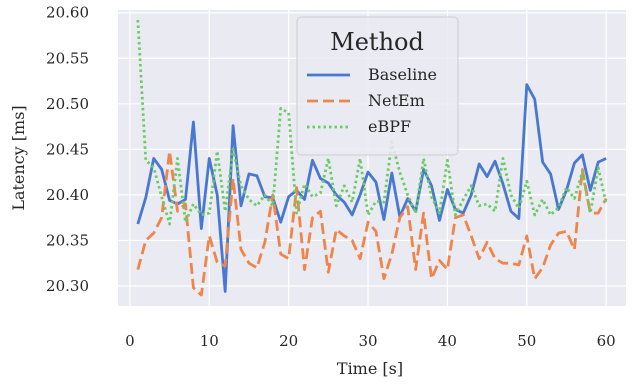  Describe the element at coordinates (209, 341) in the screenshot. I see `x-tick-label: 10` at that location.